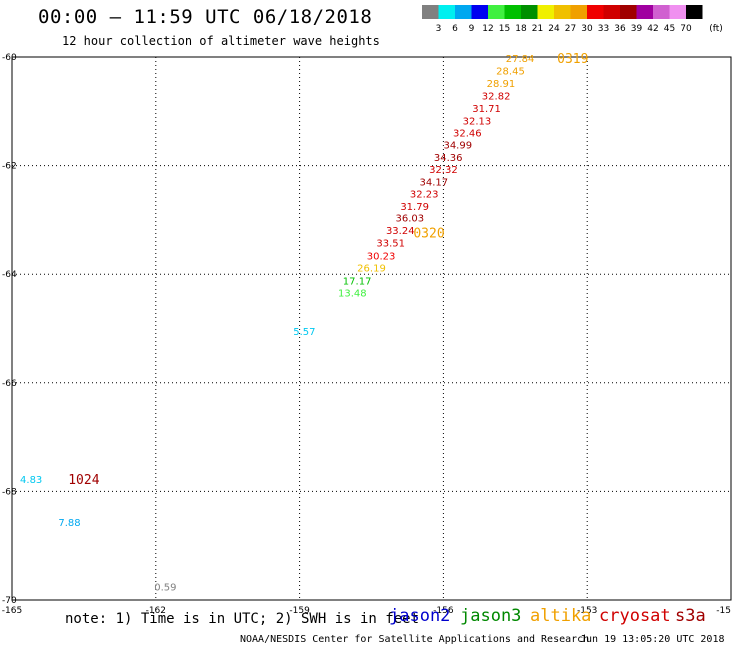 The width and height of the screenshot is (740, 650). What do you see at coordinates (357, 282) in the screenshot?
I see `data-point: 17.17` at bounding box center [357, 282].